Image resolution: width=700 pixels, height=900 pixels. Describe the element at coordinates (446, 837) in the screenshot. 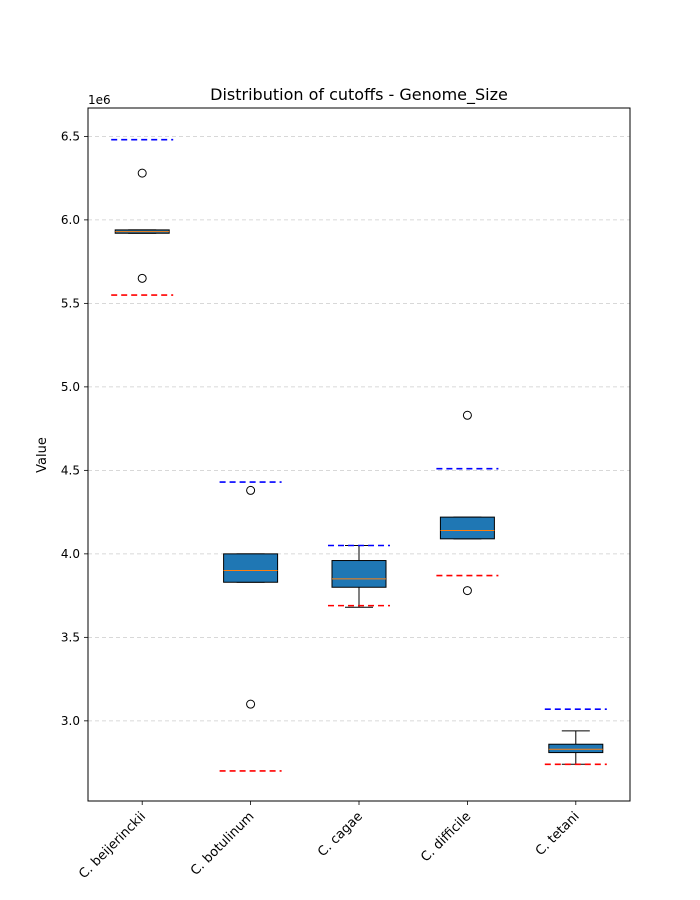

I see `x-tick-label: C. difficile` at that location.